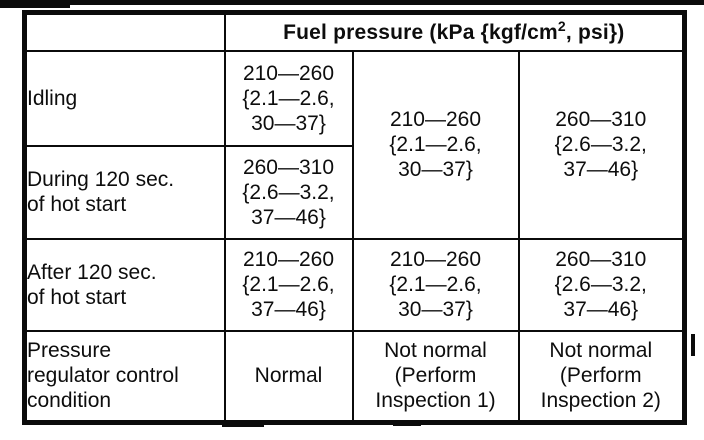 The height and width of the screenshot is (440, 704). I want to click on cell-after-value2: 210—260 {2.1—2.6, 30—37}, so click(435, 284).